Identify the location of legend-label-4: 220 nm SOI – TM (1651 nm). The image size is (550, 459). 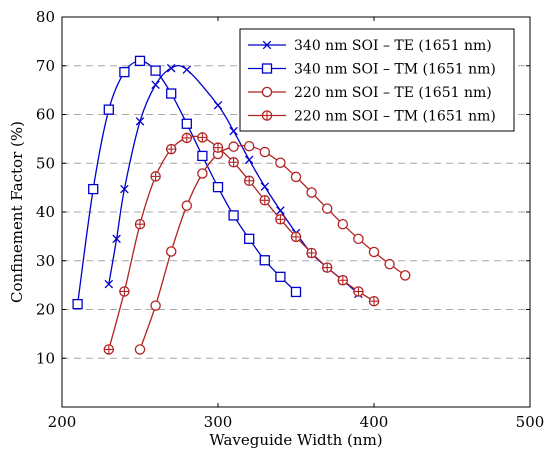
(395, 117).